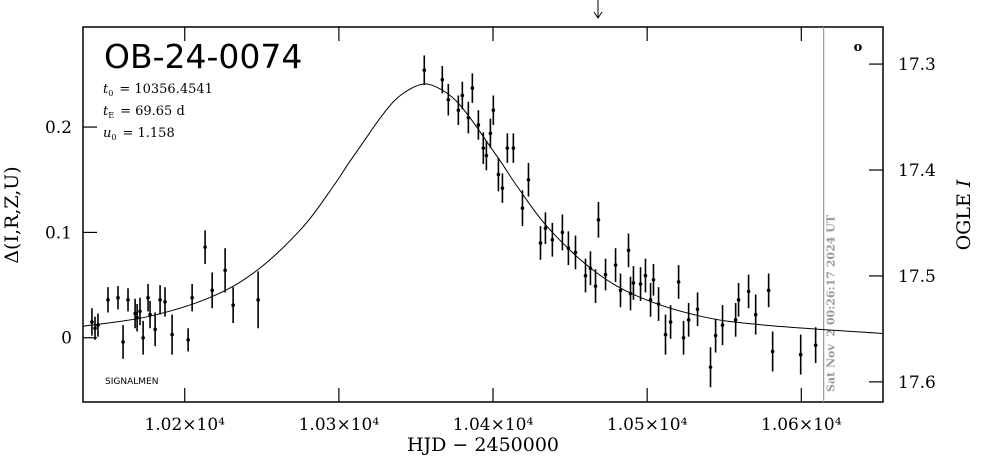 Image resolution: width=986 pixels, height=463 pixels. What do you see at coordinates (598, 15) in the screenshot?
I see `arrow-head` at bounding box center [598, 15].